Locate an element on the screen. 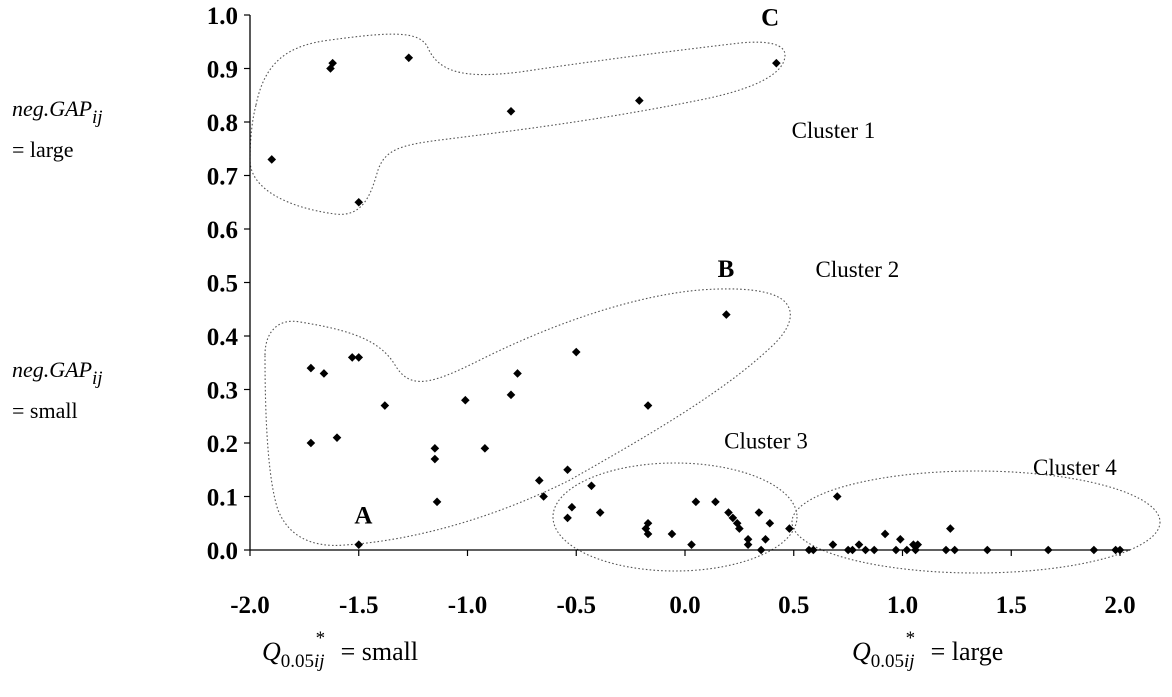 Image resolution: width=1172 pixels, height=697 pixels. neg-gap-large-sub: ij is located at coordinates (97, 117).